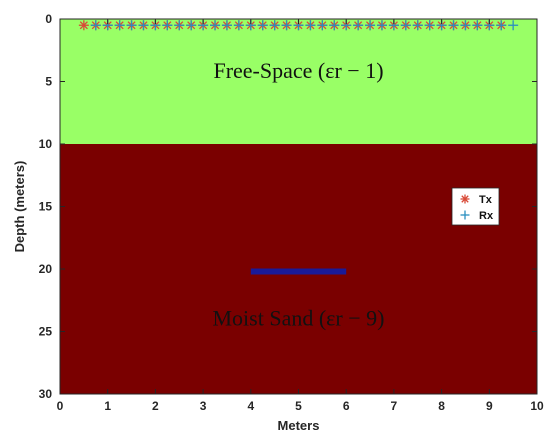 The image size is (550, 448). What do you see at coordinates (346, 406) in the screenshot?
I see `x-tick-label-6: 6` at bounding box center [346, 406].